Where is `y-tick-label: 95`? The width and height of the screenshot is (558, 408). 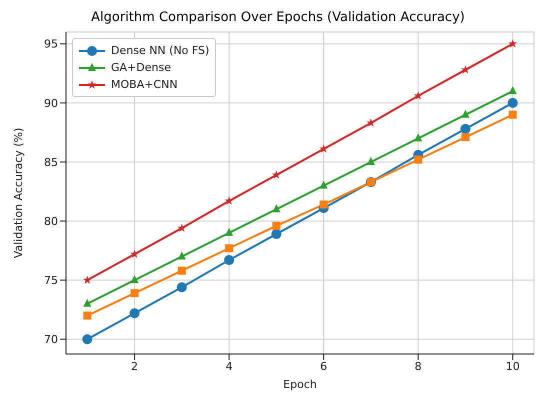 y-tick-label: 95 is located at coordinates (51, 44).